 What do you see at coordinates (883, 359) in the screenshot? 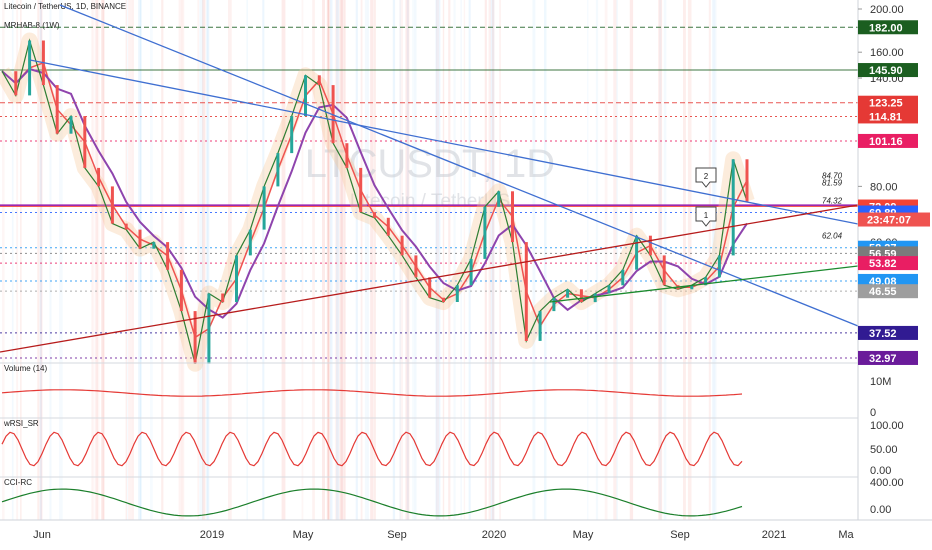
I see `price-tag-label: 32.97` at bounding box center [883, 359].